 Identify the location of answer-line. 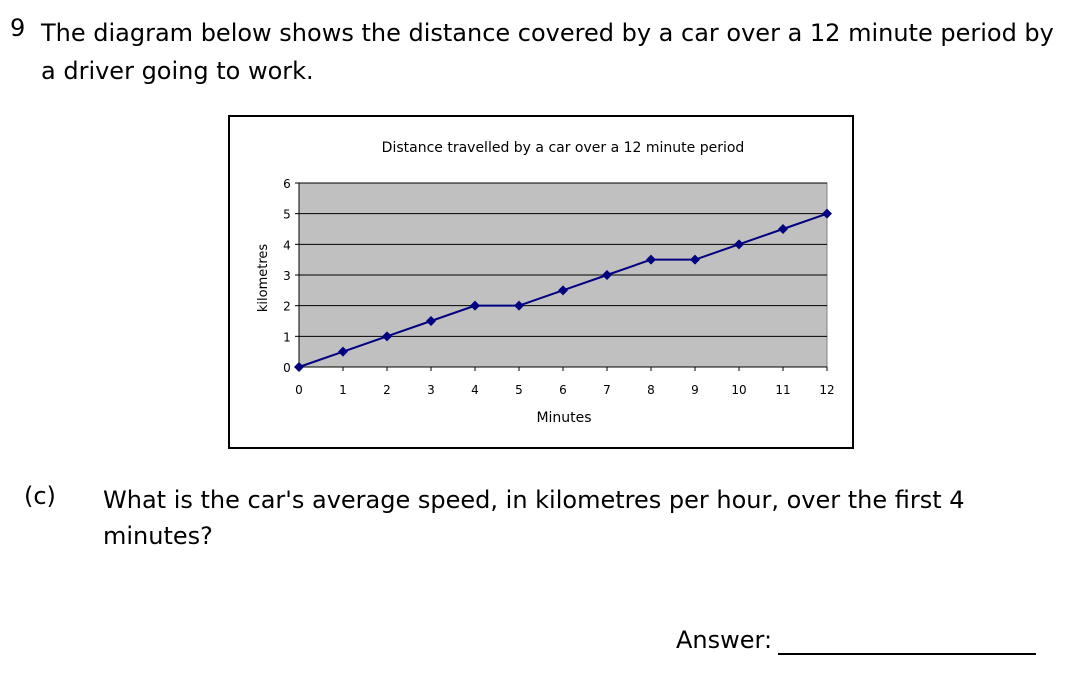
(907, 654).